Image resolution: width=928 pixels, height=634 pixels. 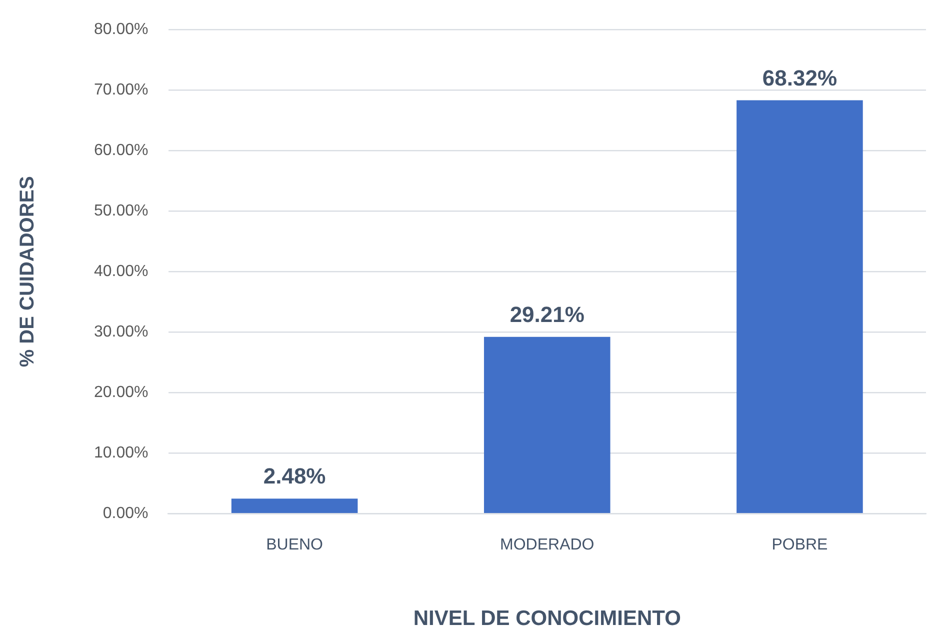 I want to click on y-tick-label: 40.00%, so click(x=121, y=271).